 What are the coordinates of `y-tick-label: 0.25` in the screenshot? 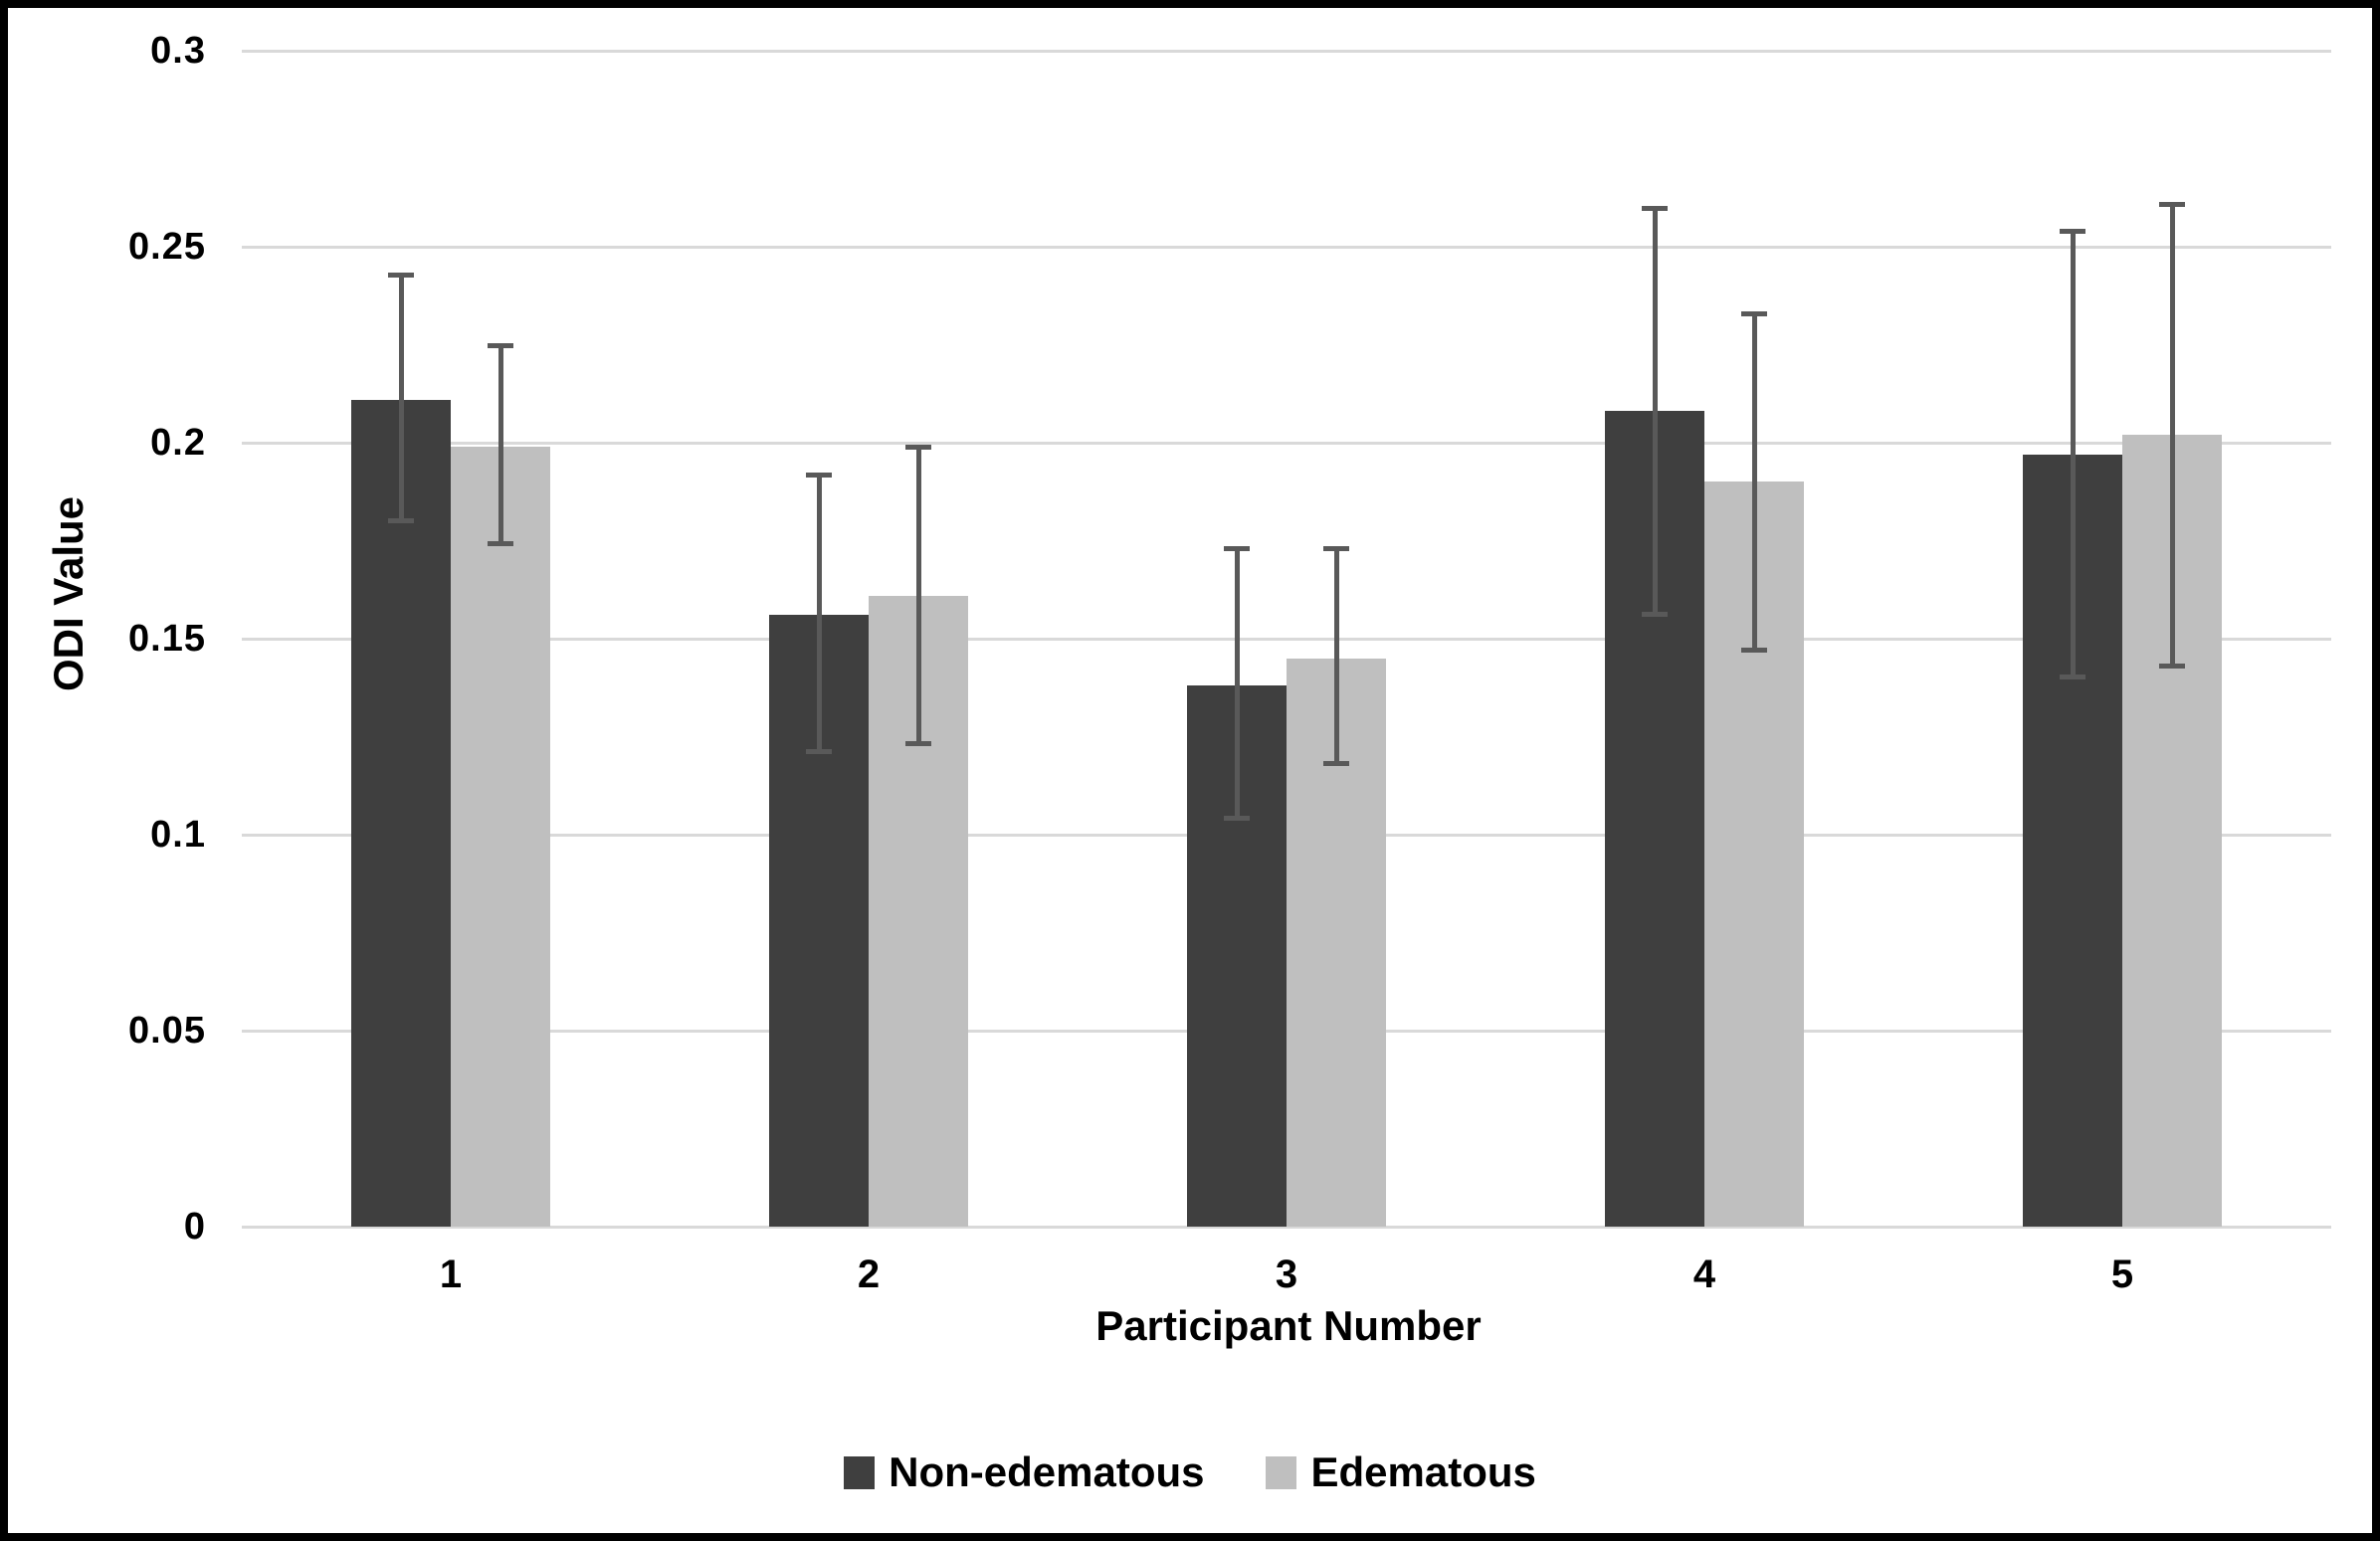 It's located at (167, 247).